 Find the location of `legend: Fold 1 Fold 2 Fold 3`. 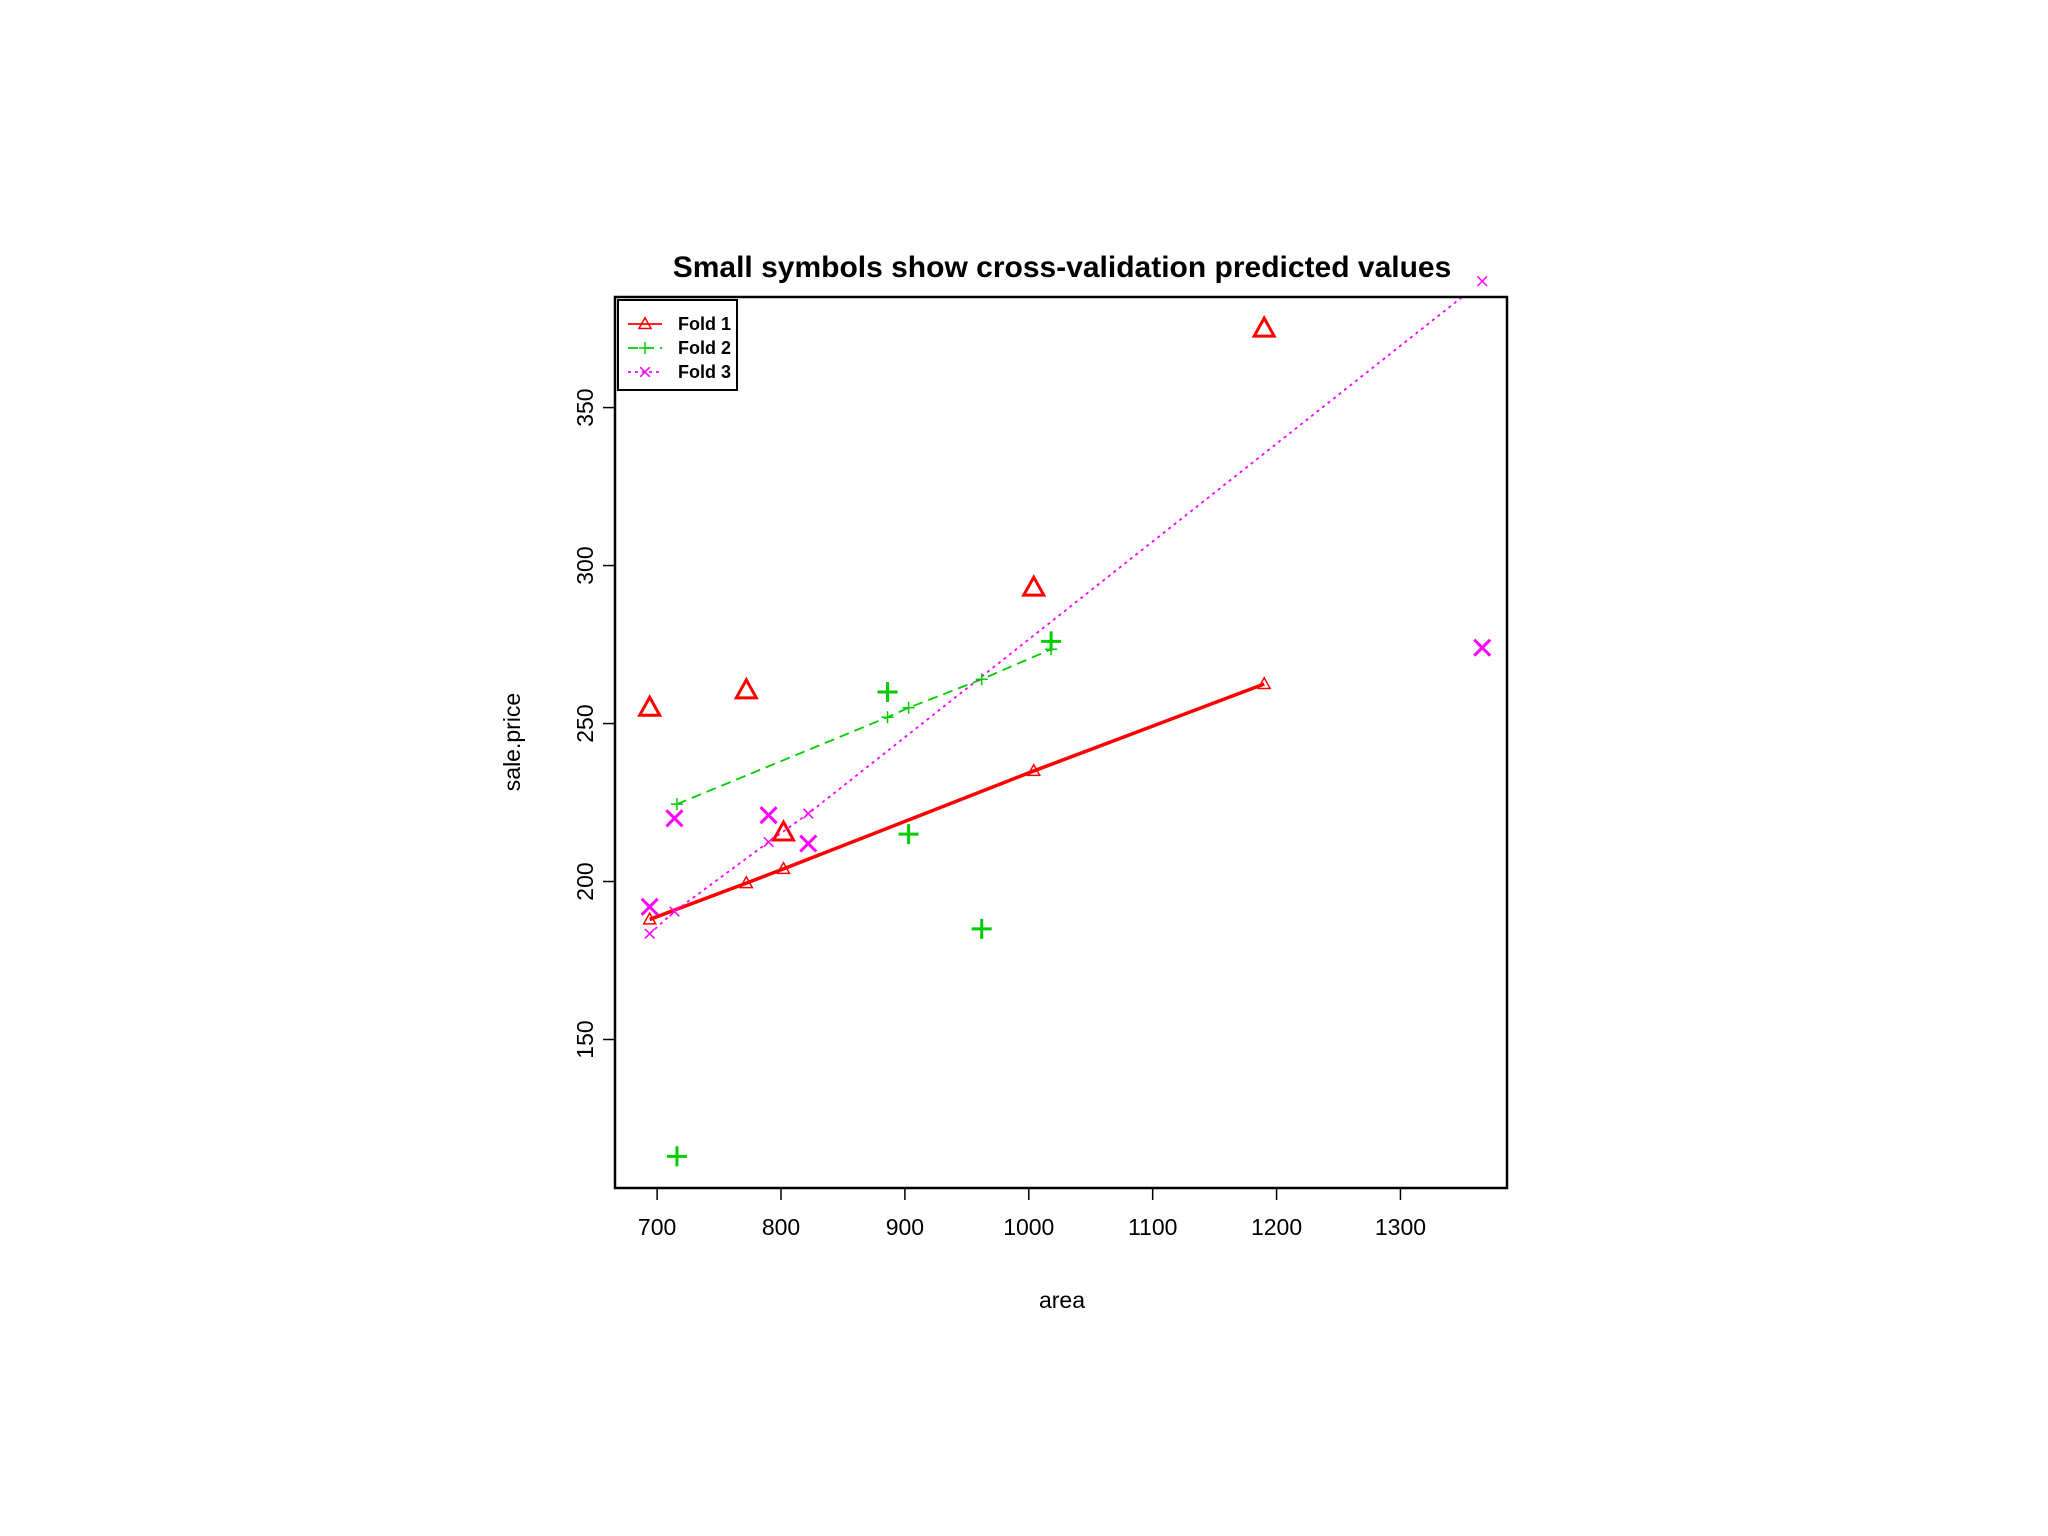

legend: Fold 1 Fold 2 Fold 3 is located at coordinates (677, 345).